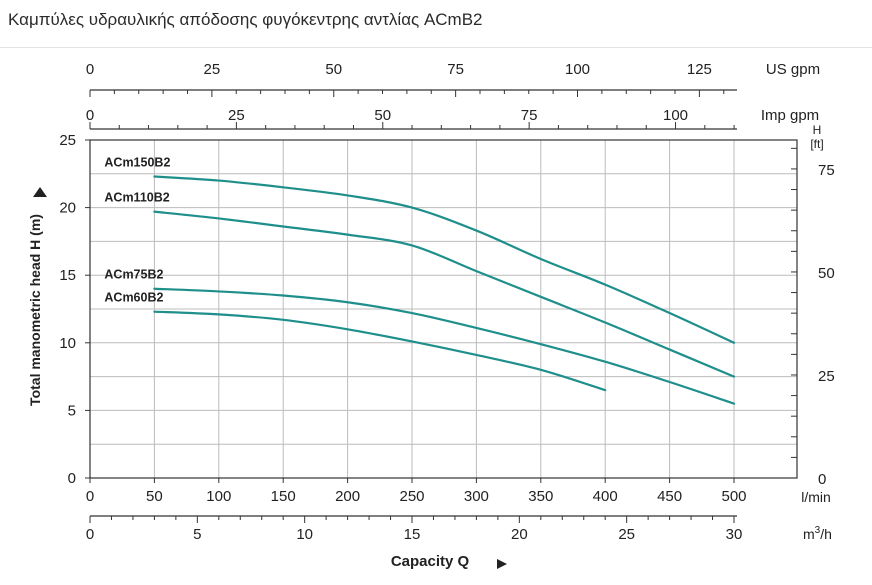 The image size is (872, 585). What do you see at coordinates (455, 69) in the screenshot?
I see `us-gpm-tick-label: 75` at bounding box center [455, 69].